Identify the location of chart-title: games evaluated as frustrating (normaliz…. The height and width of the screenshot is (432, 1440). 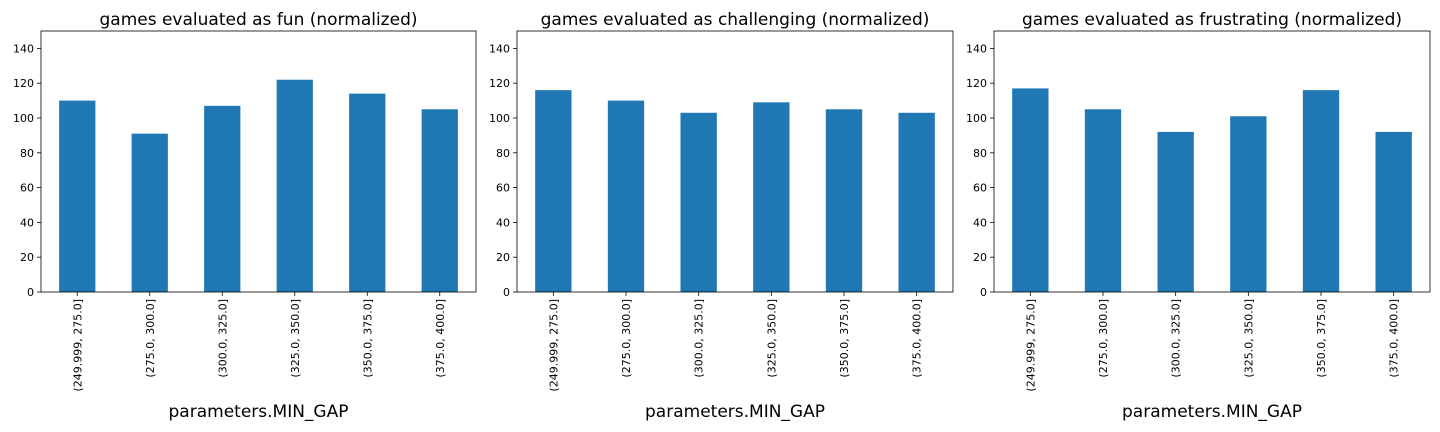
(1212, 20).